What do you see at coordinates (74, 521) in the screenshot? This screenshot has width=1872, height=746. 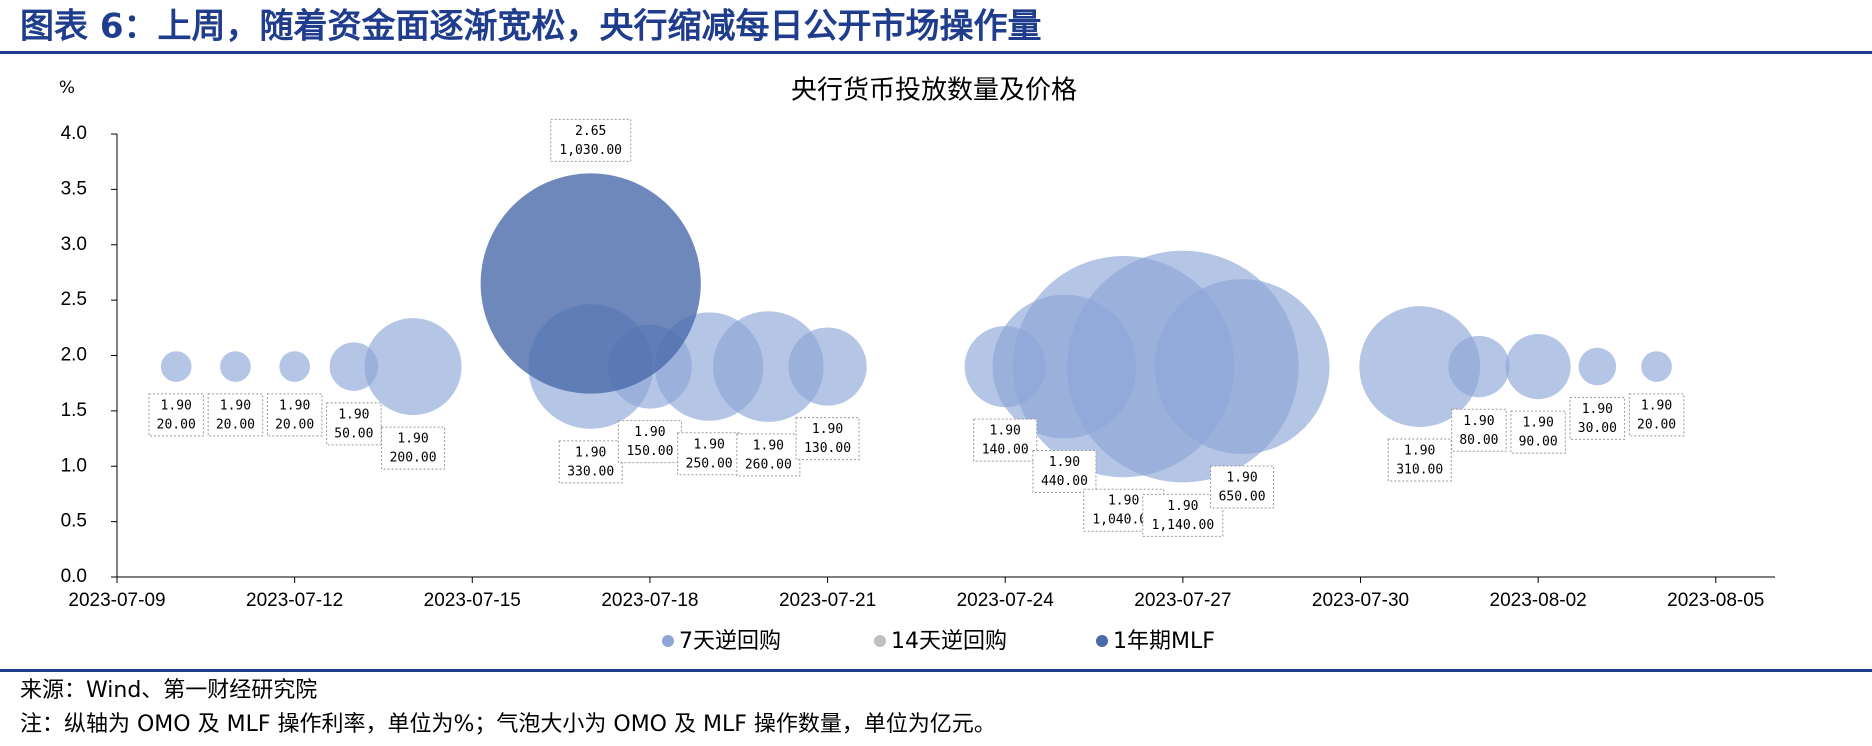 I see `y-tick-label: 0.5` at bounding box center [74, 521].